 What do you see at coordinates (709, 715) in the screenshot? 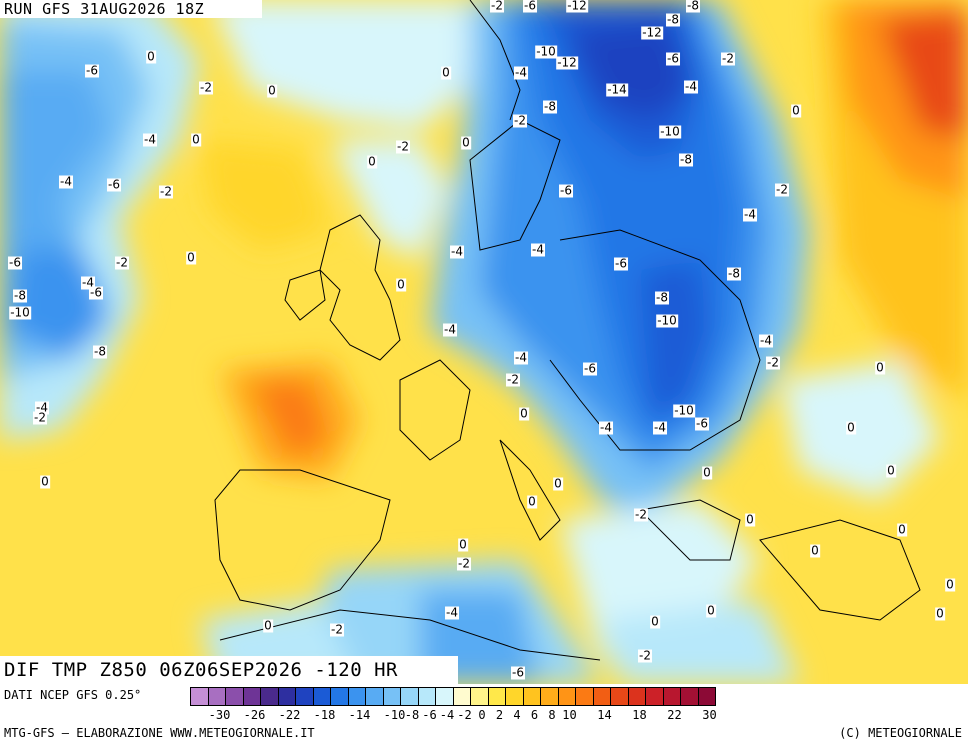
I see `legend-tick: 30` at bounding box center [709, 715].